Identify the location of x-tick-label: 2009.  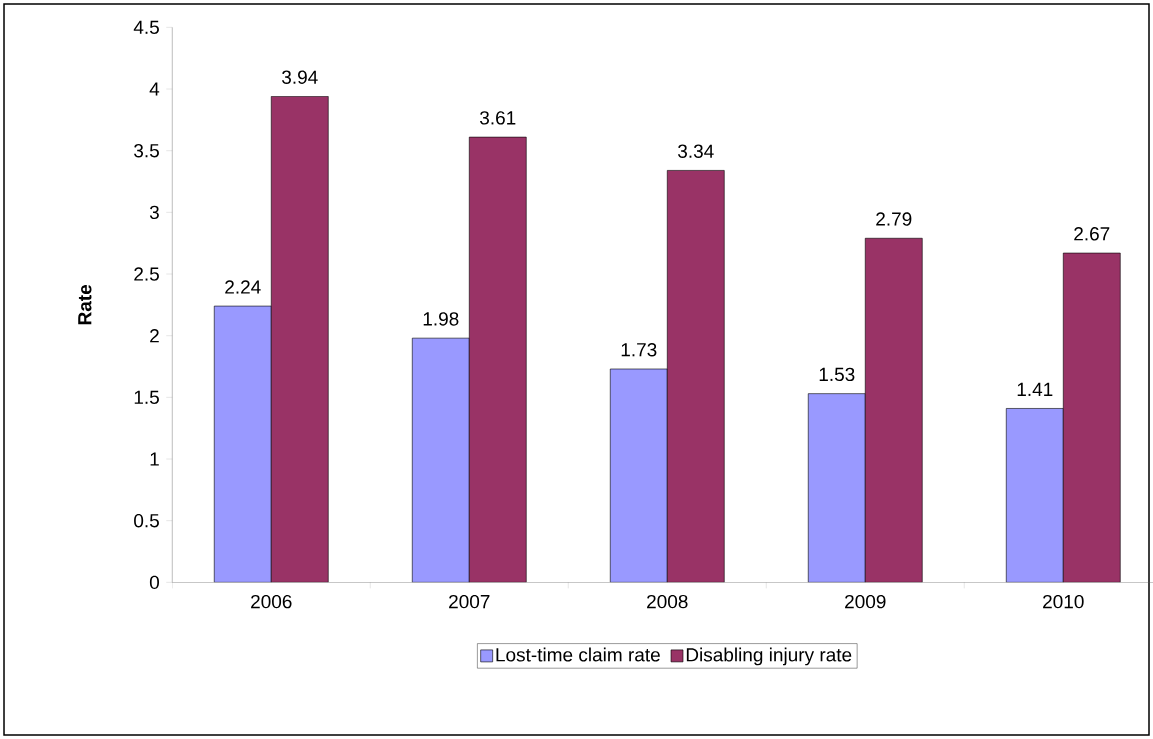
(865, 601).